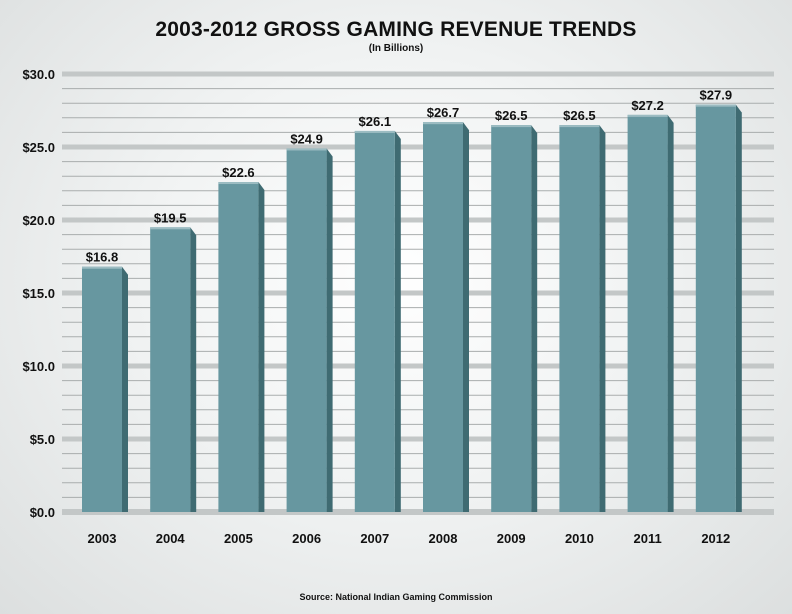  What do you see at coordinates (374, 538) in the screenshot?
I see `x-tick-label: 2007` at bounding box center [374, 538].